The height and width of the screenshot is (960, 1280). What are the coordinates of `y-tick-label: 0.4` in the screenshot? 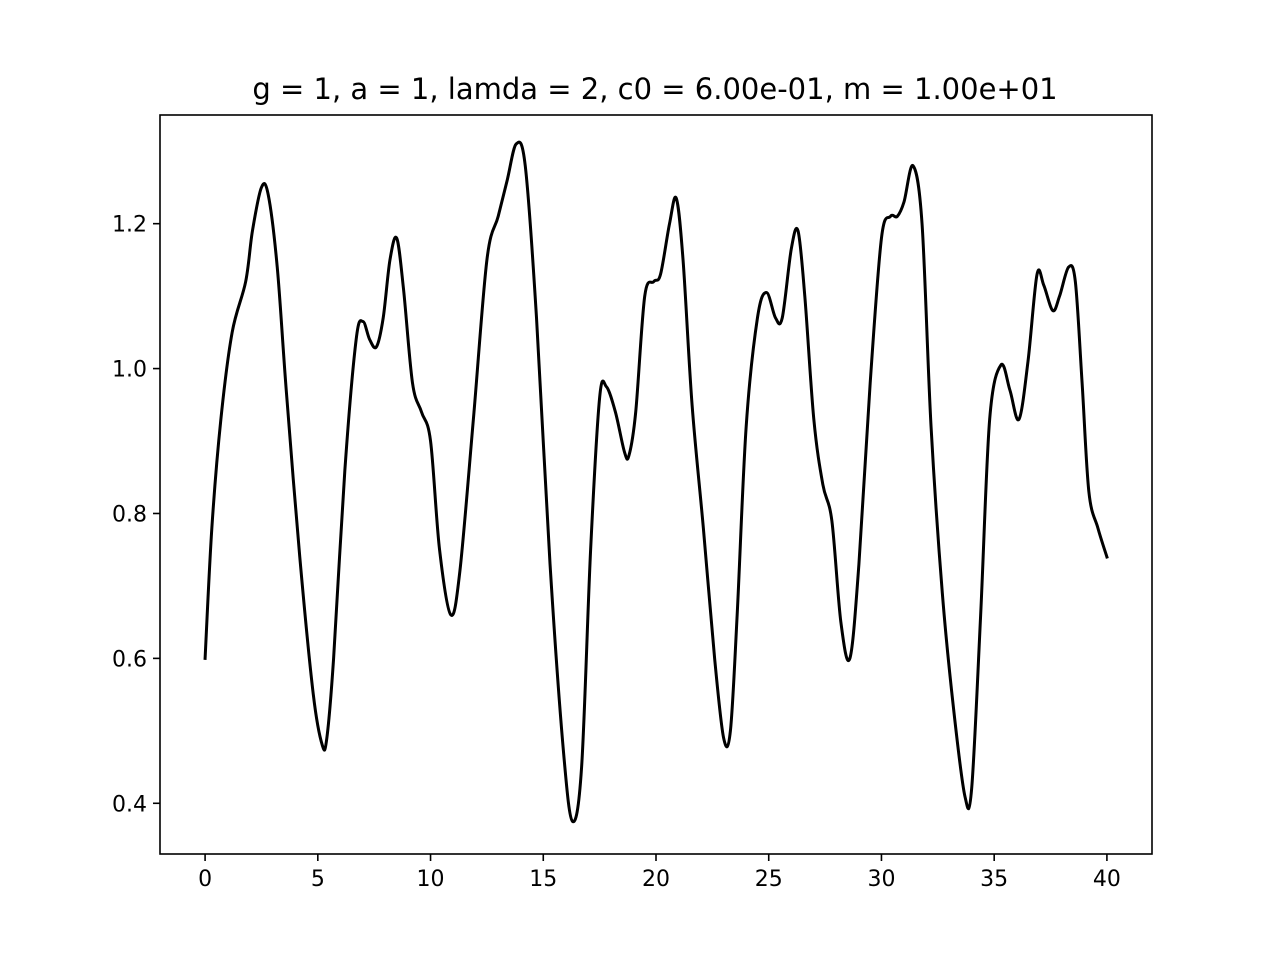 It's located at (129, 804).